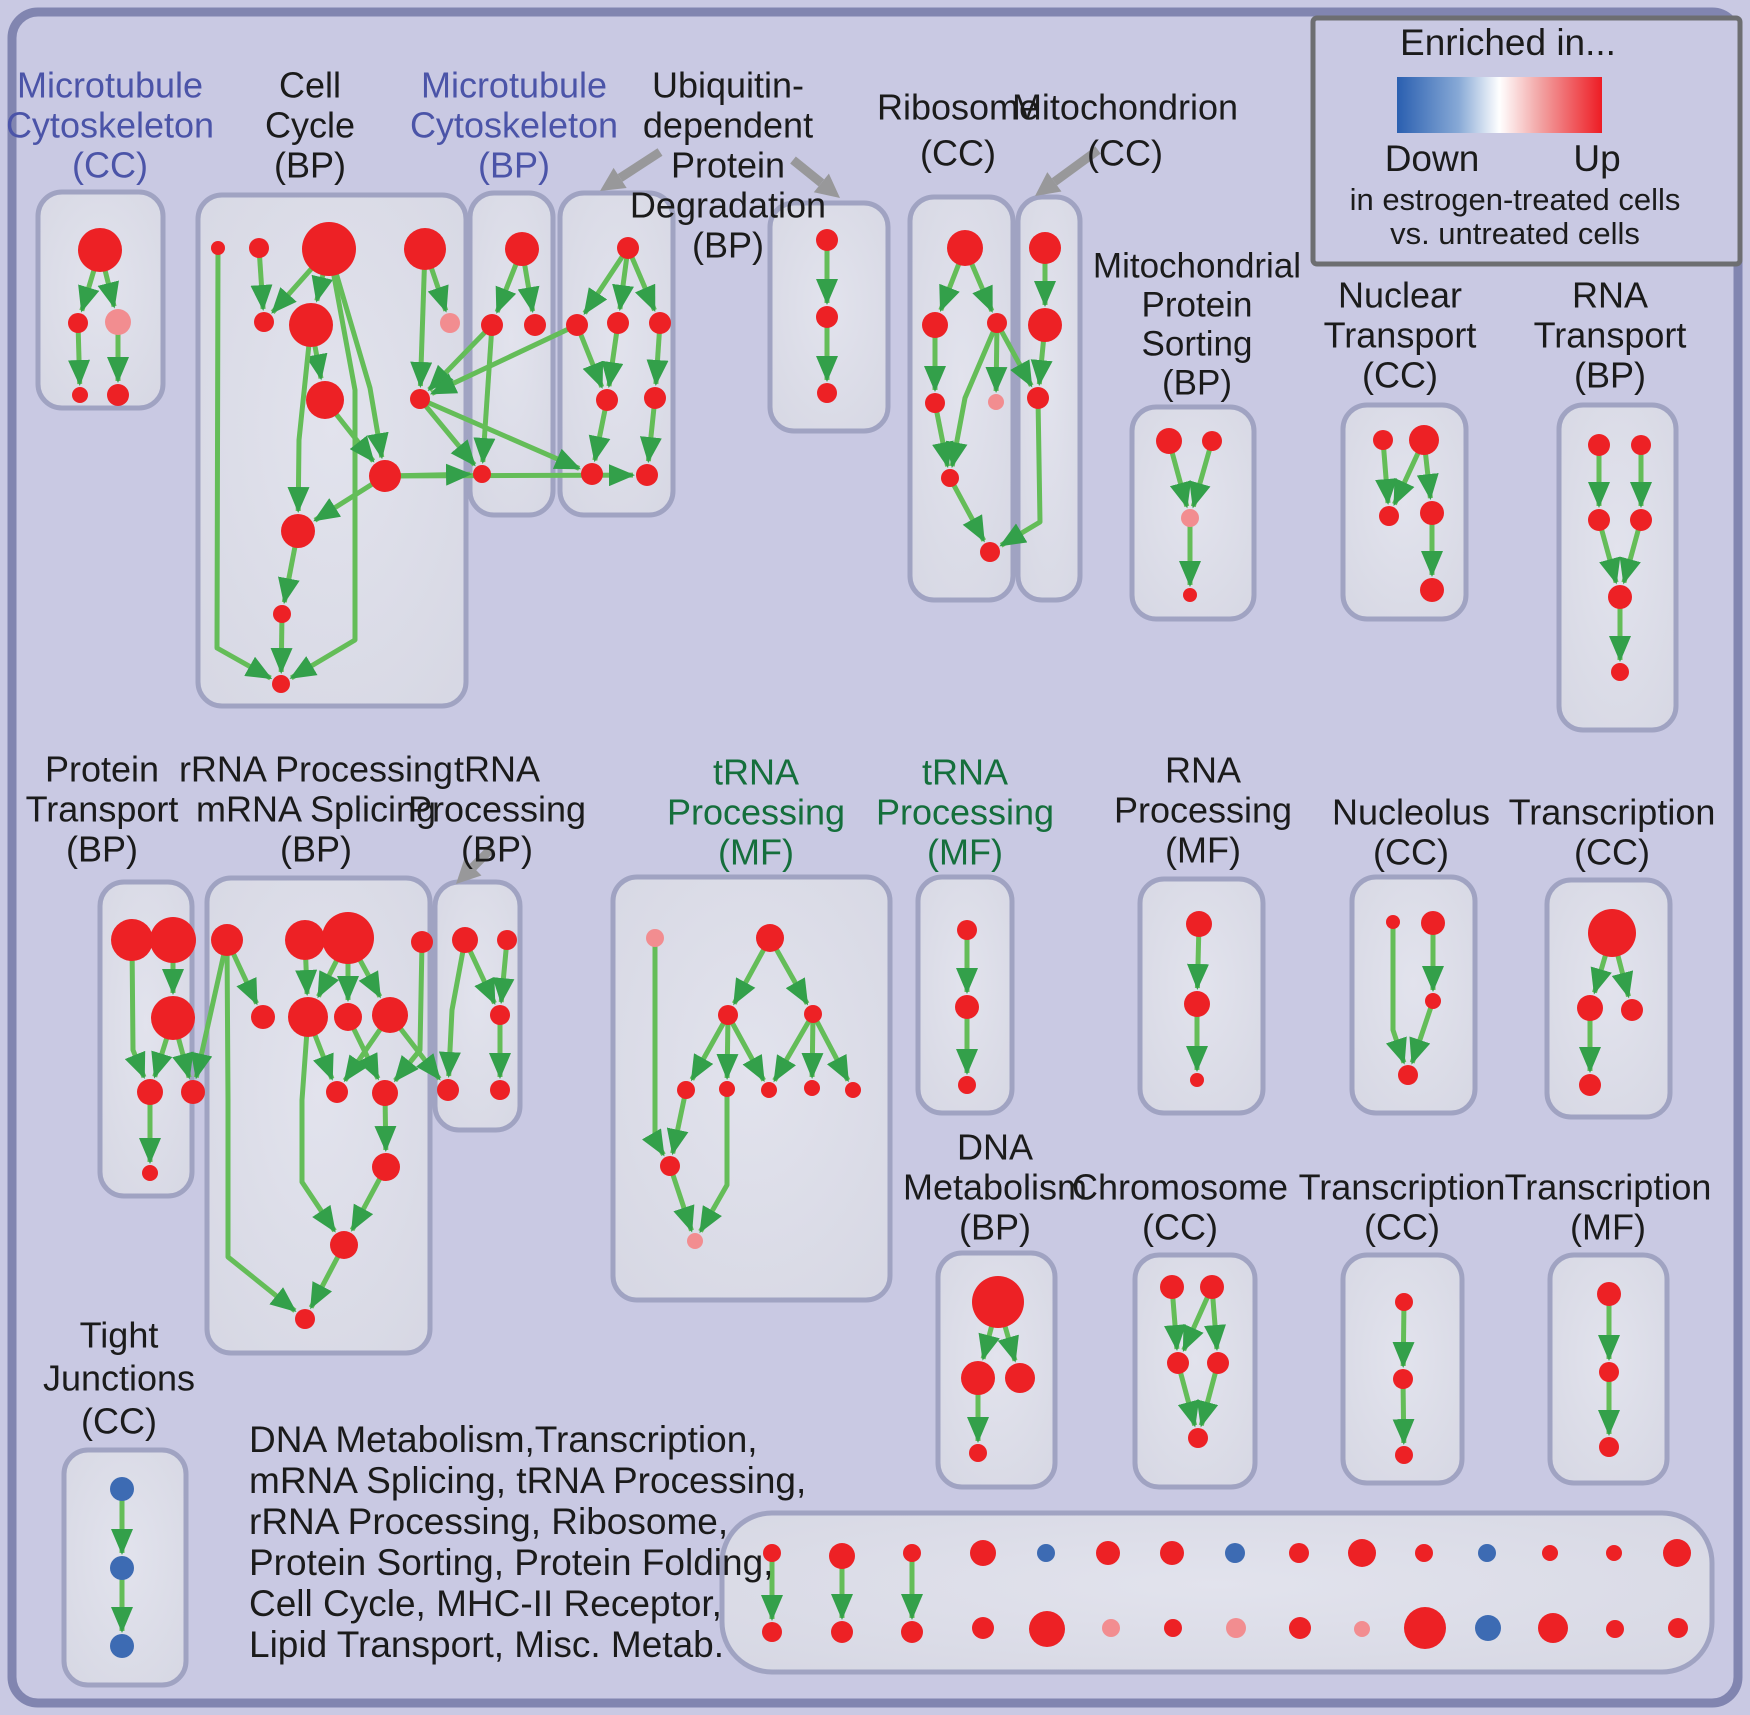  What do you see at coordinates (448, 1090) in the screenshot?
I see `go-term-node-tb4` at bounding box center [448, 1090].